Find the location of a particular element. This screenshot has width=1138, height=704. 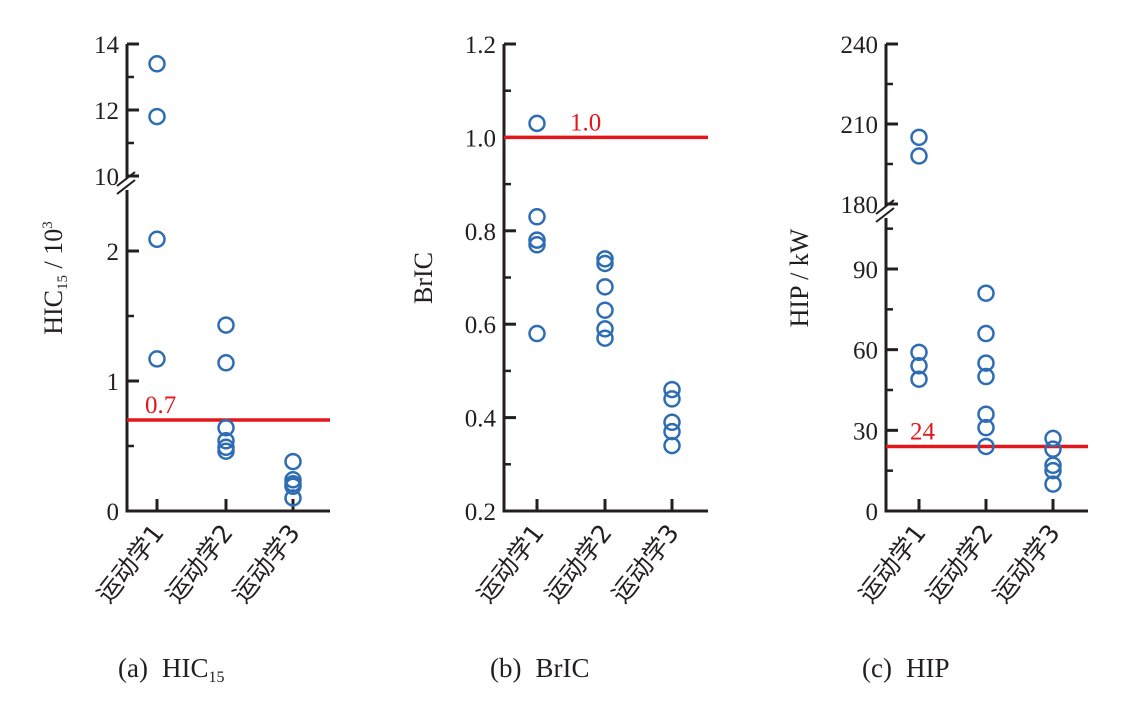

y-axis-title-unit: / 10 is located at coordinates (53, 252).